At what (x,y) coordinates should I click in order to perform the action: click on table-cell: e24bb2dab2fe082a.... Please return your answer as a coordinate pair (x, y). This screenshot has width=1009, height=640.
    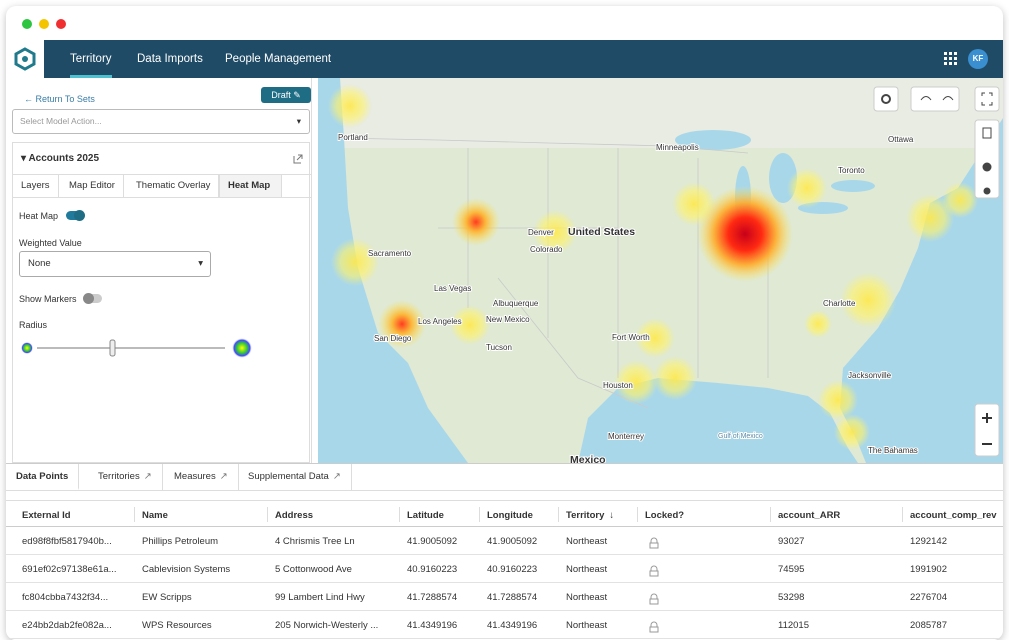
    Looking at the image, I should click on (67, 625).